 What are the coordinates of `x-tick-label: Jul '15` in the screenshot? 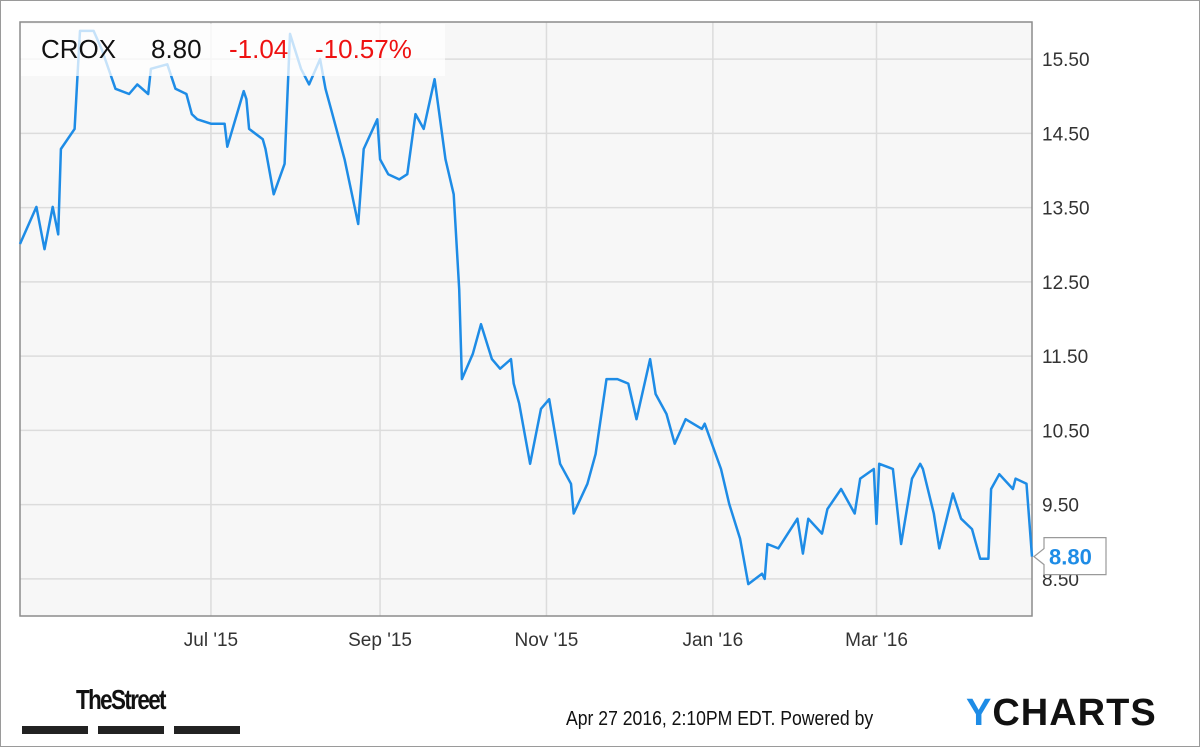 It's located at (211, 640).